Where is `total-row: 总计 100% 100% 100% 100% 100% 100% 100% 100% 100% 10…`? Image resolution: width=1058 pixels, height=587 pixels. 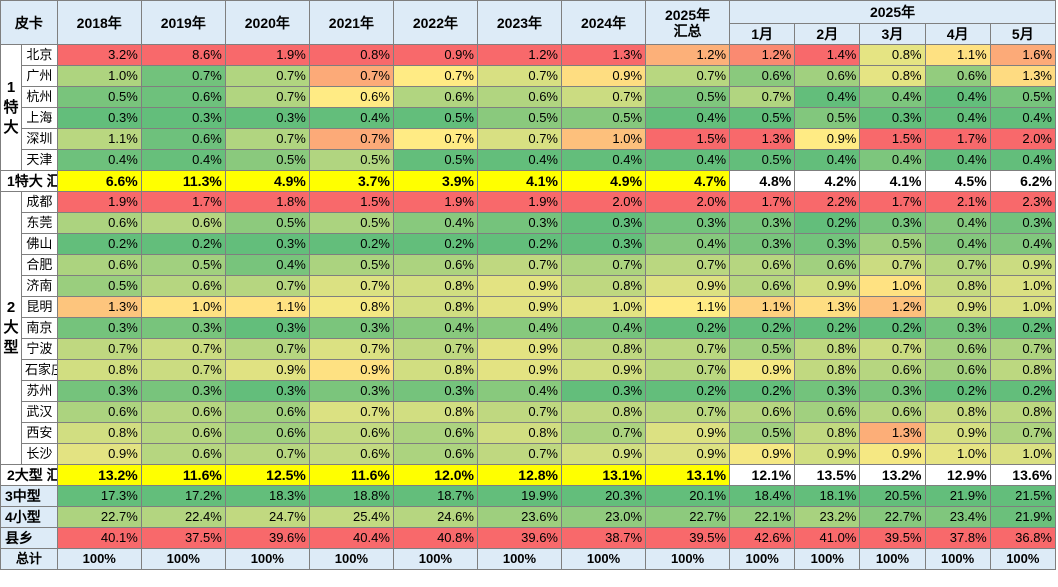 total-row: 总计 100% 100% 100% 100% 100% 100% 100% 100% 100% 10… is located at coordinates (528, 559).